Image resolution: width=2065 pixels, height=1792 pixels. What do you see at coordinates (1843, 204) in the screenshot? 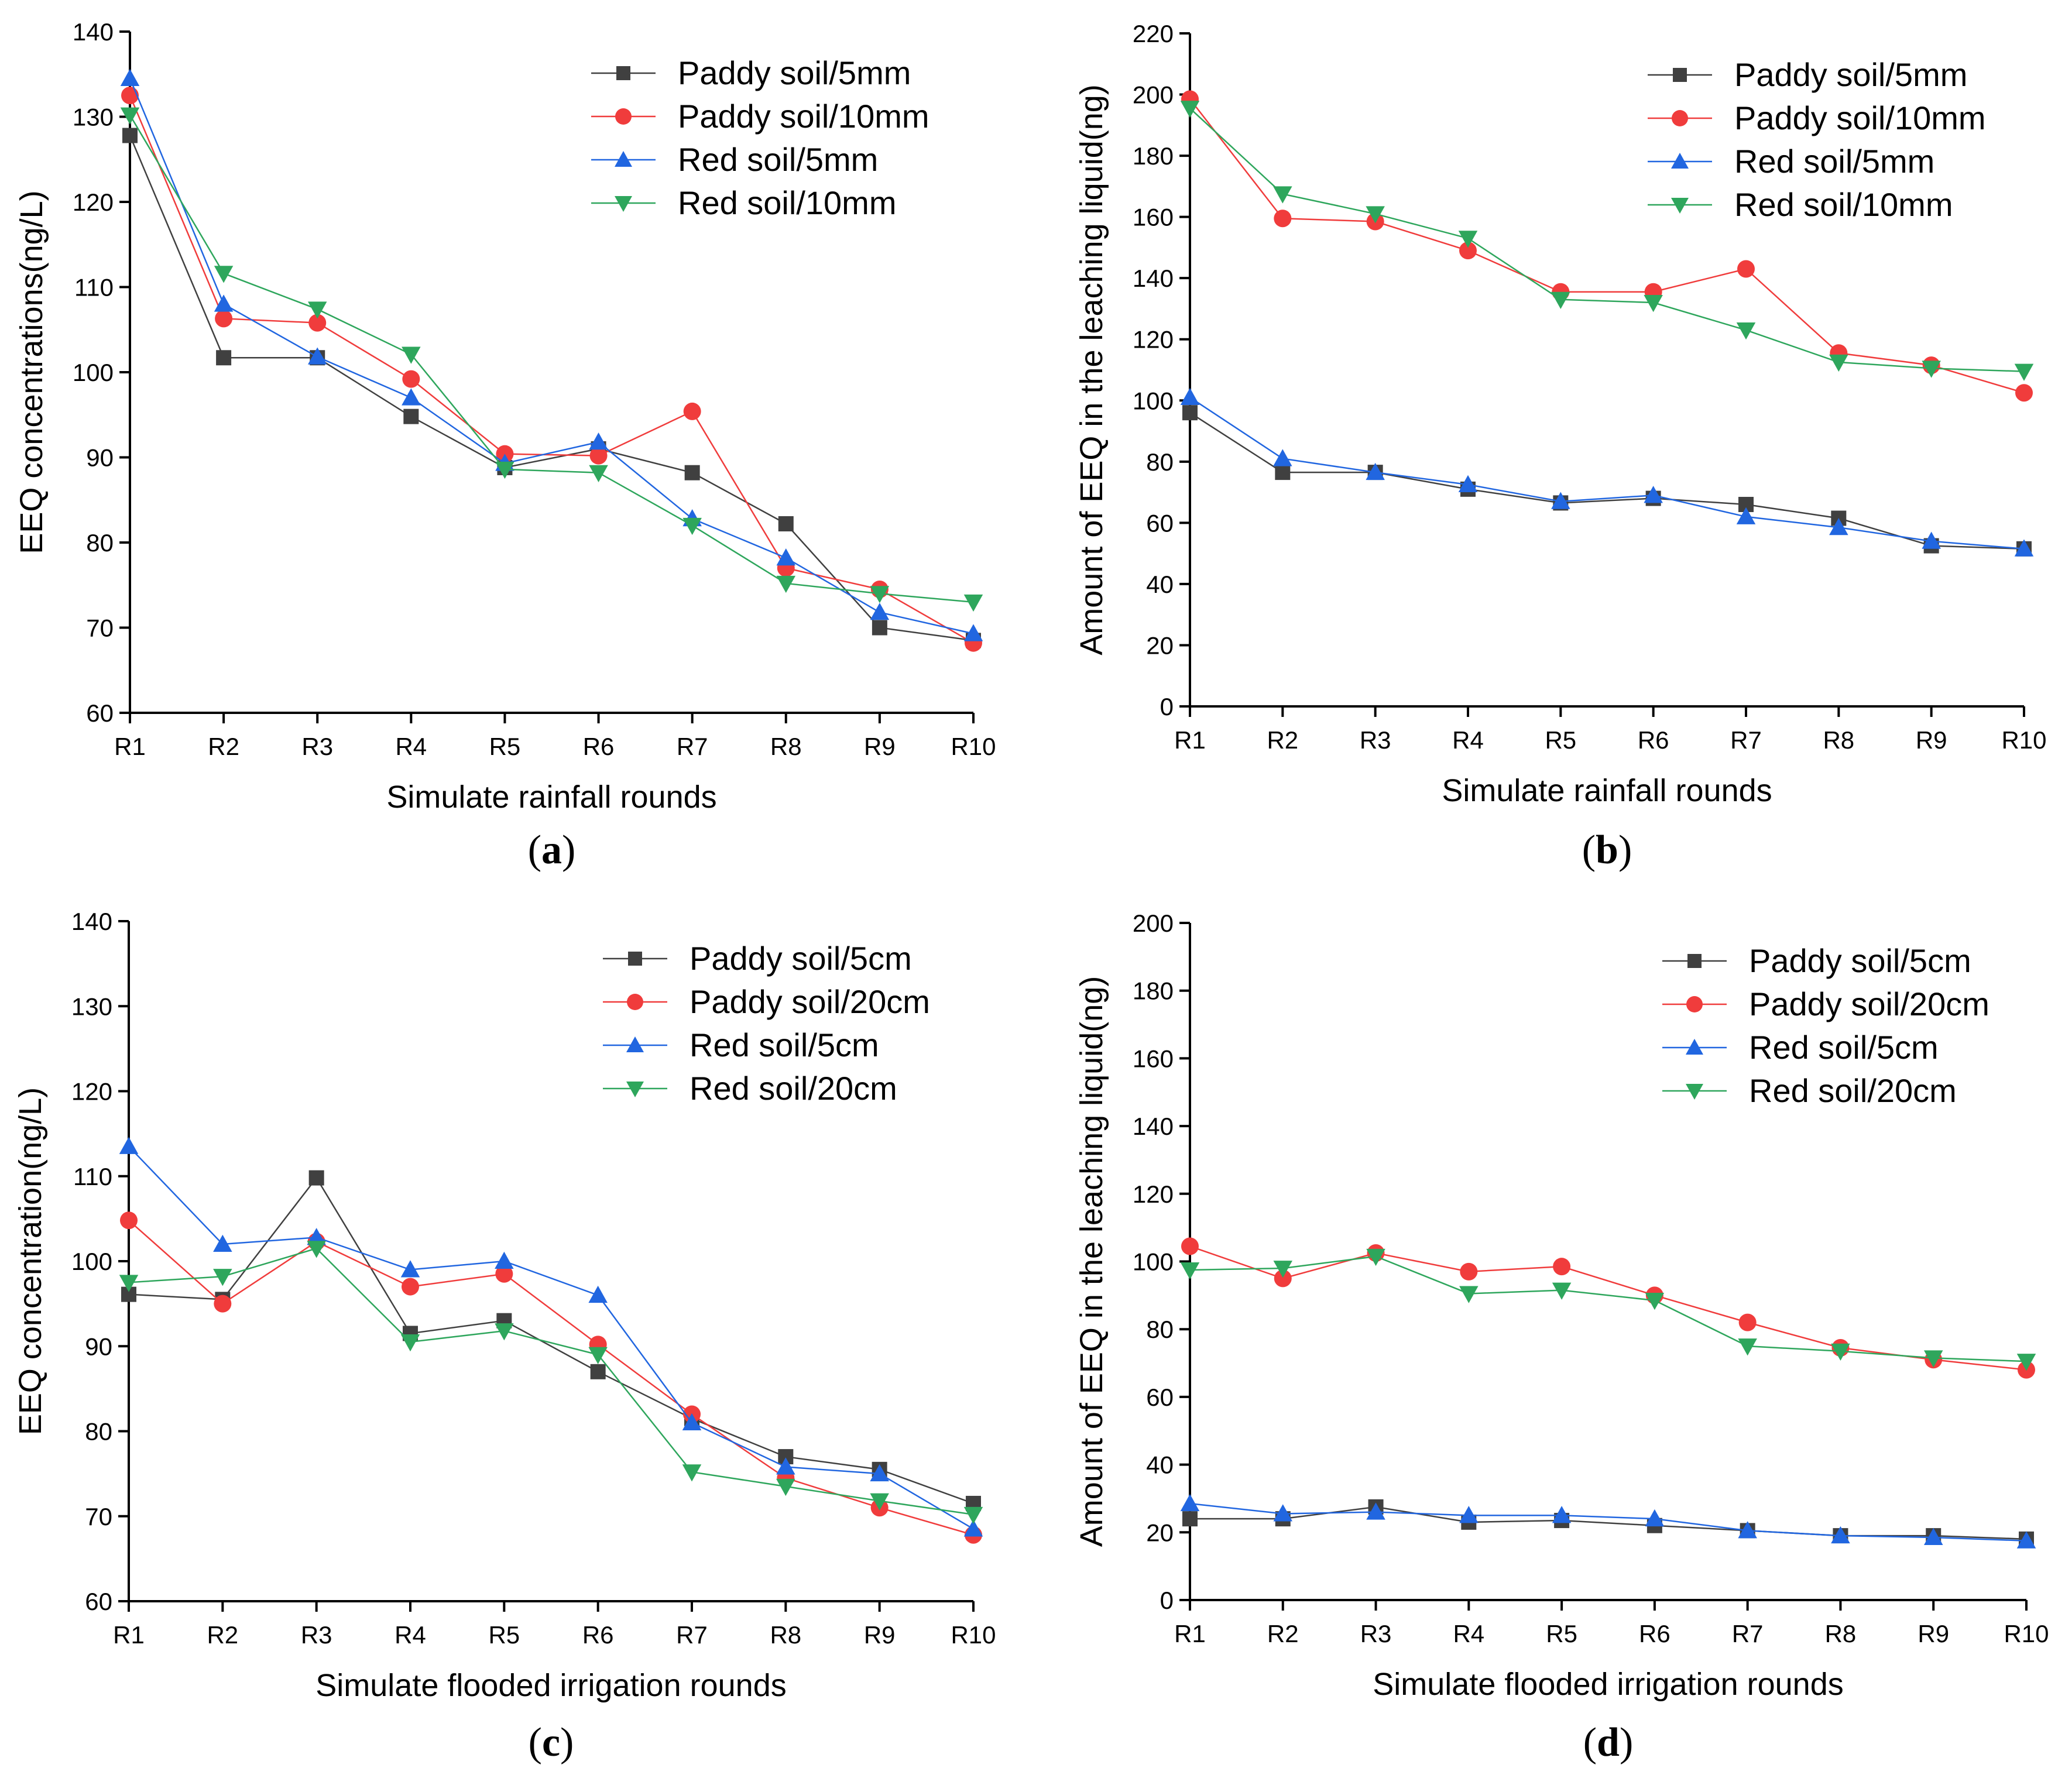
I see `legend-label: Red soil/10mm` at bounding box center [1843, 204].